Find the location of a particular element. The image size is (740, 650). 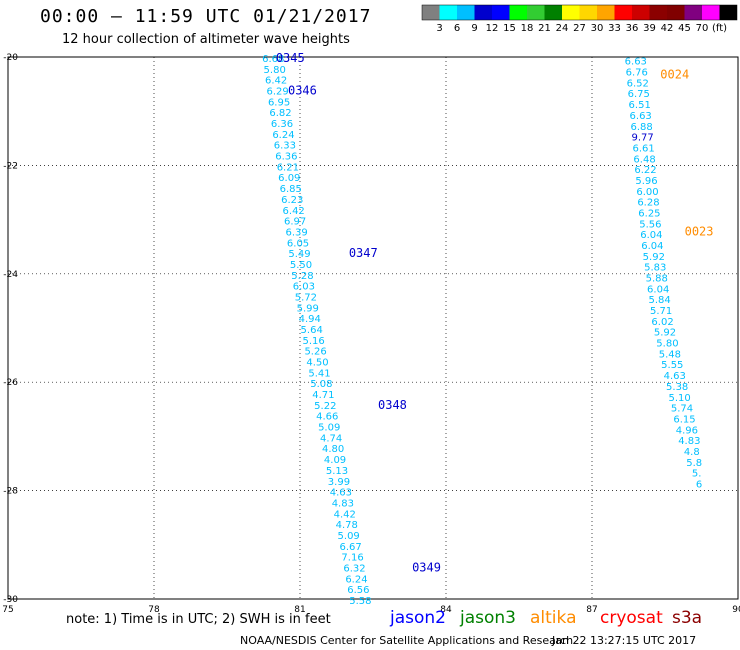

wave-height-label: 5.50 is located at coordinates (301, 265).